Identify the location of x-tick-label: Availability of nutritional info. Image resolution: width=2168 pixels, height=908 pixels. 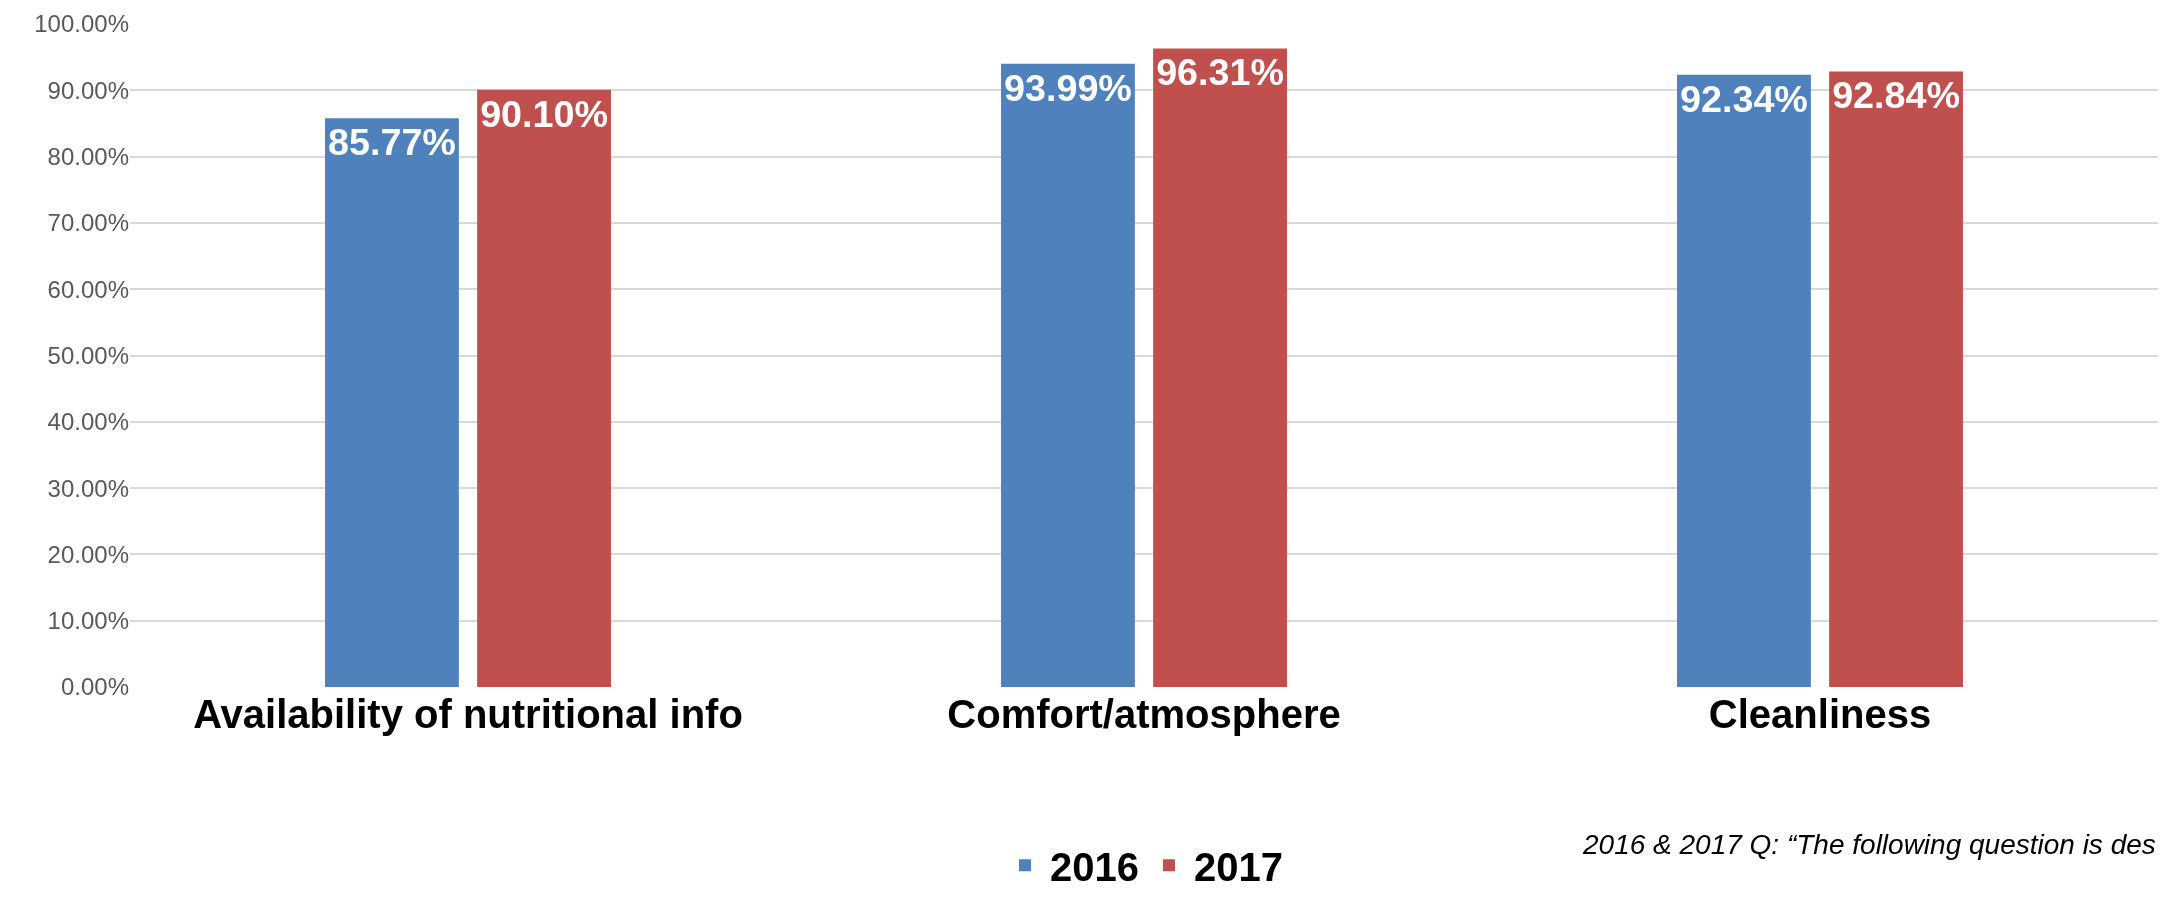
(468, 714).